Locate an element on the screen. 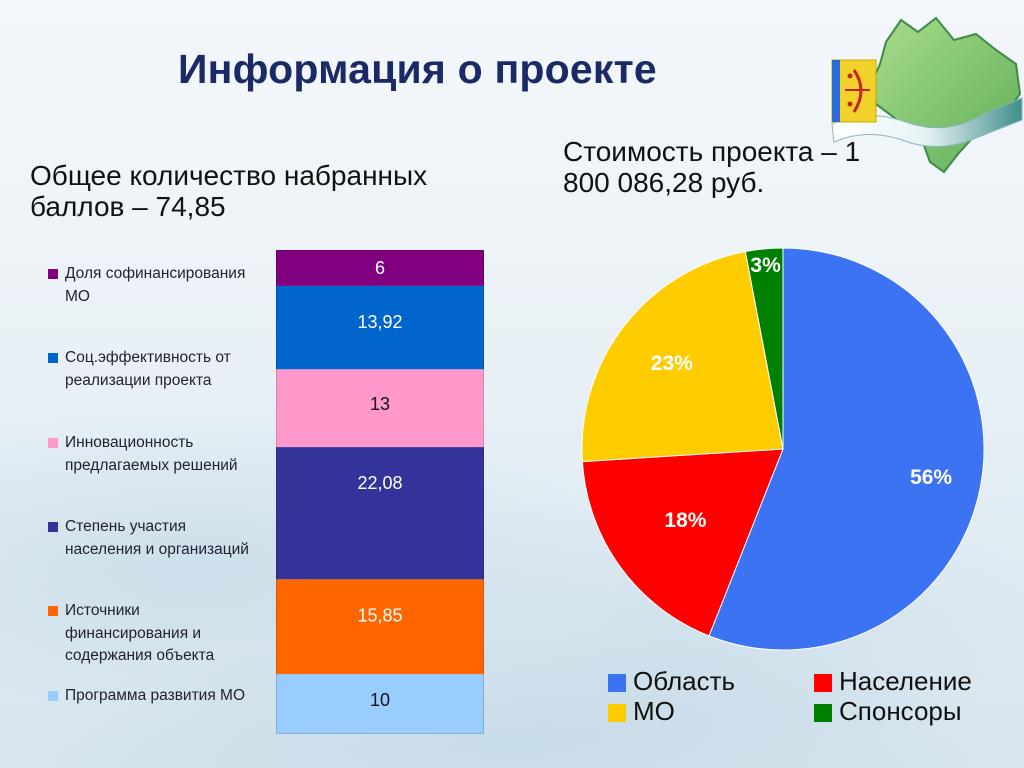 This screenshot has width=1024, height=768. stack-segment-label: 15,85 is located at coordinates (379, 615).